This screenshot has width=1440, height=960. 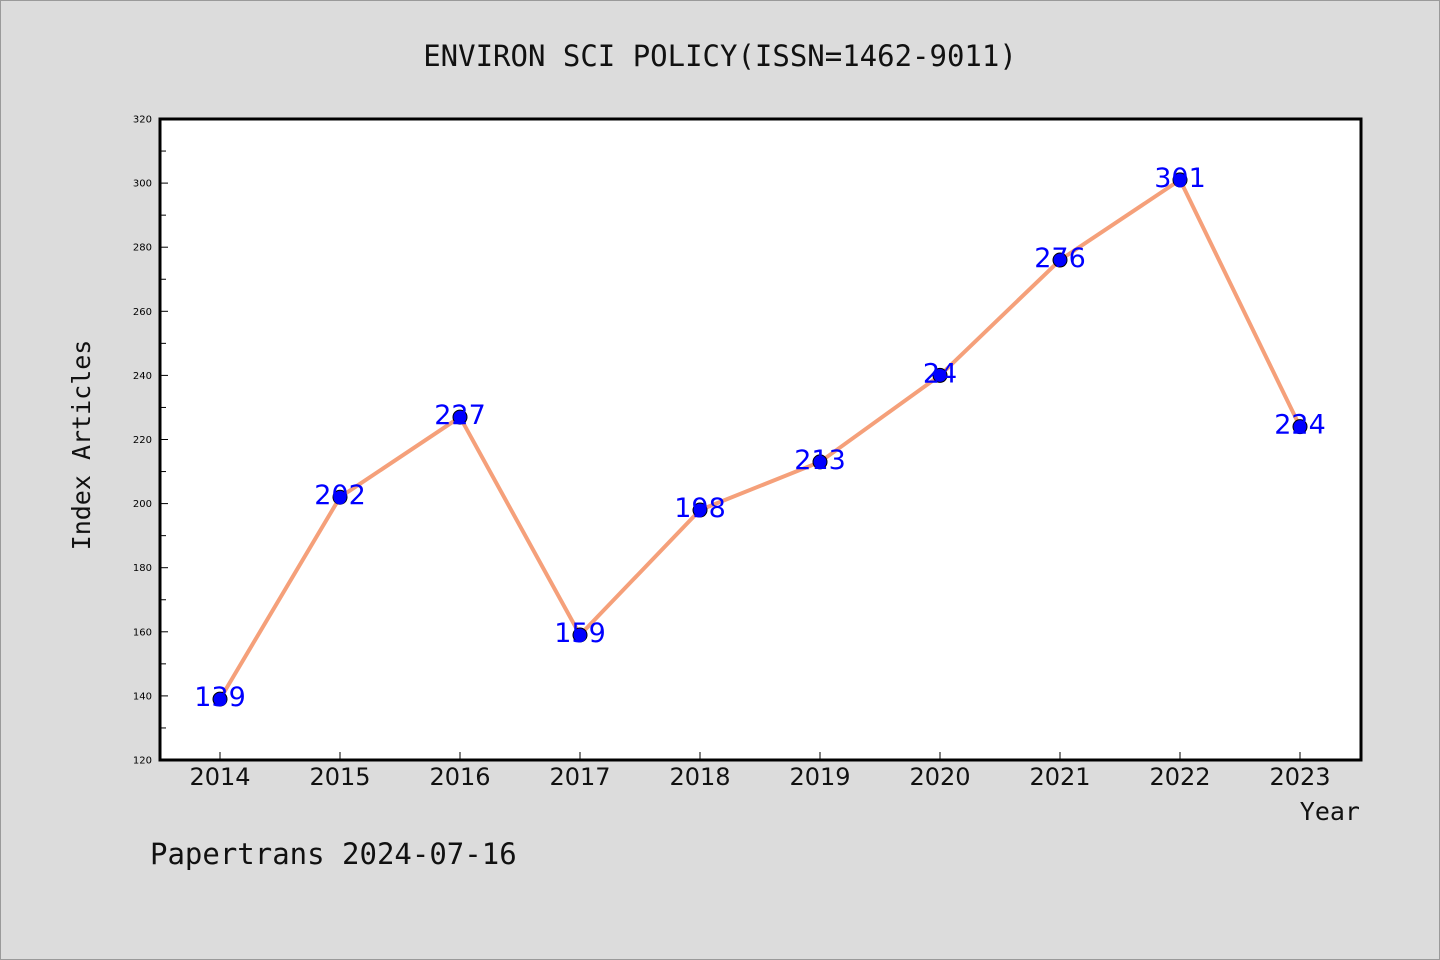 I want to click on y-tick-label: 320, so click(x=142, y=120).